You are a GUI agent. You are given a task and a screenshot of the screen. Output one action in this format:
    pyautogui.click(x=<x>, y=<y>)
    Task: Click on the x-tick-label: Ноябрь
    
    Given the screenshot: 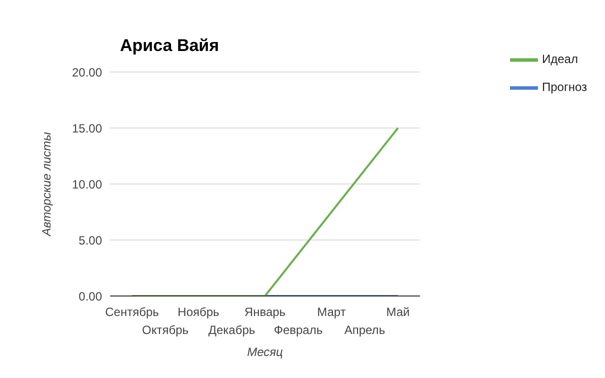 What is the action you would take?
    pyautogui.click(x=199, y=312)
    